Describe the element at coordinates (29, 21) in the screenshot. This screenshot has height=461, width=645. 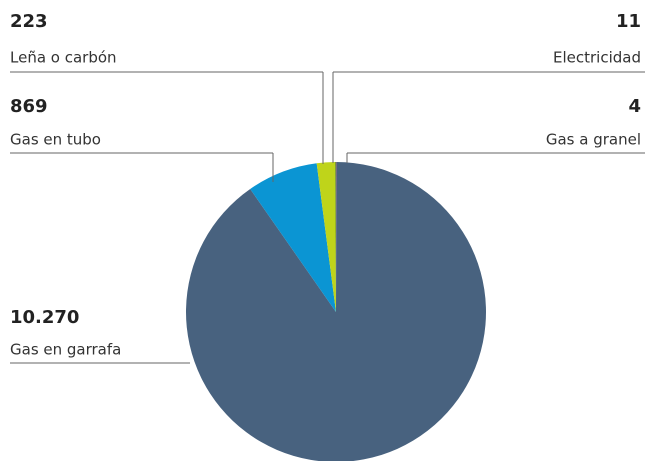
I see `value-label: 223` at that location.